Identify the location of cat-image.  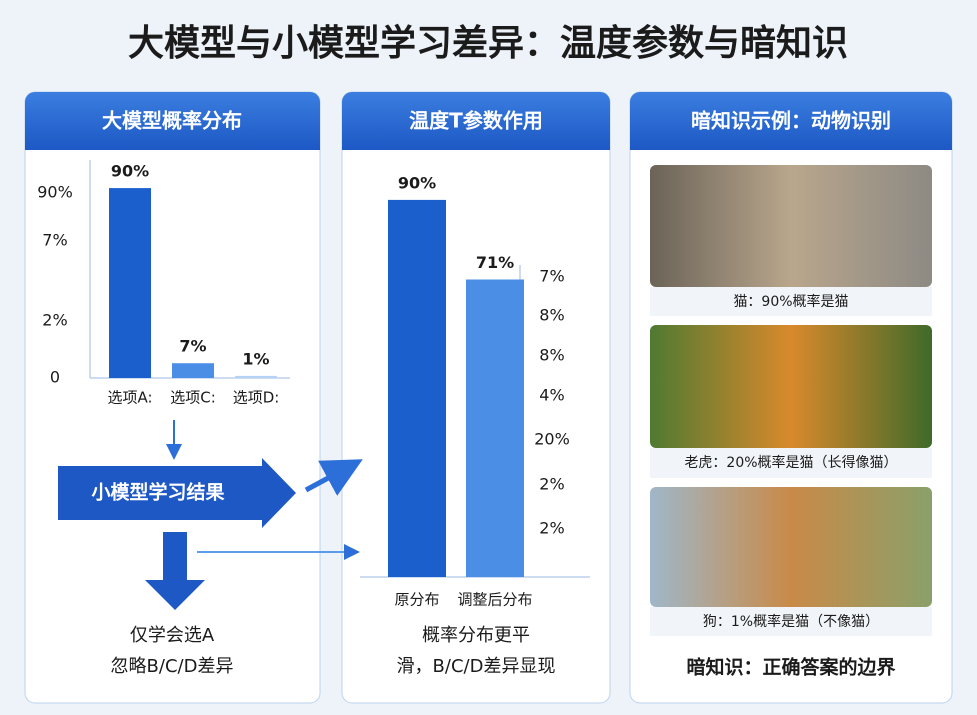
(791, 226).